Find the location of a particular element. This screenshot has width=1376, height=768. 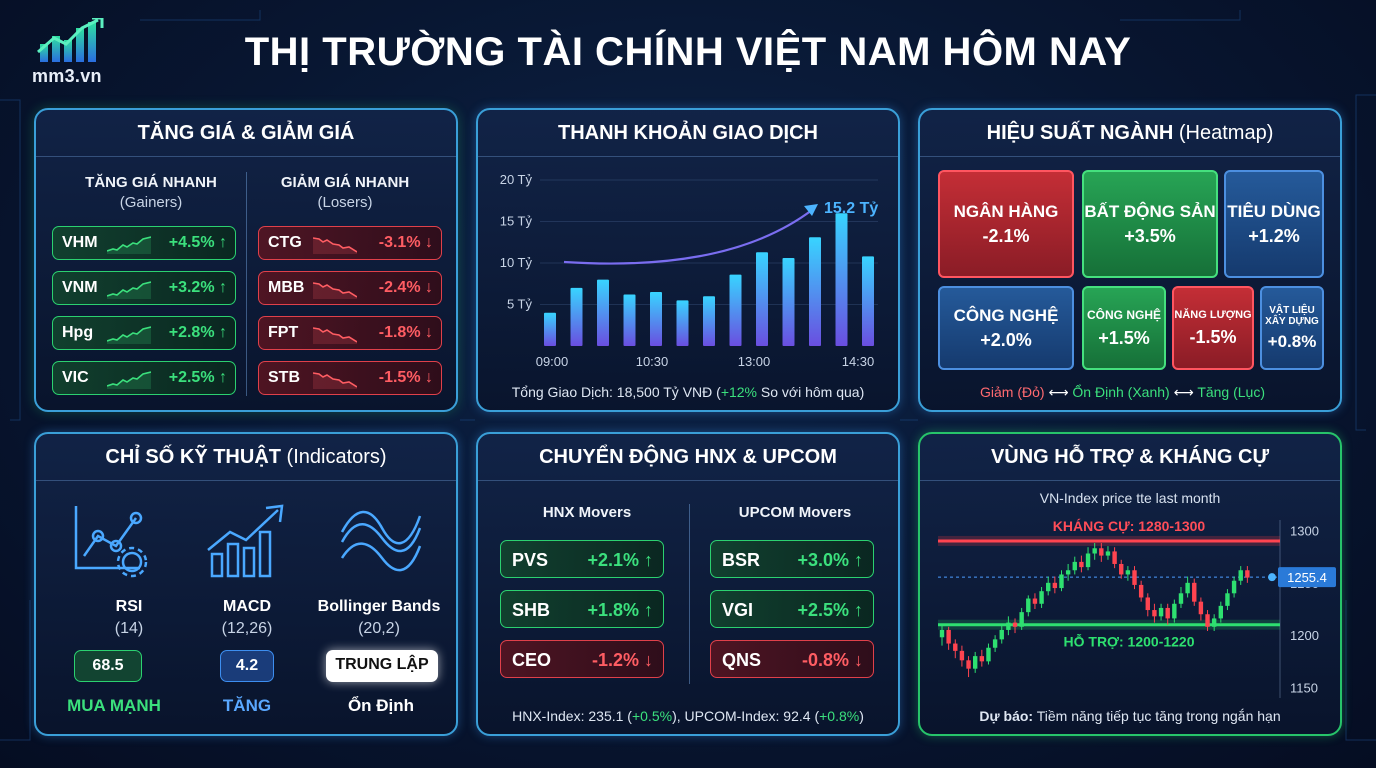

sparkline-up-icon is located at coordinates (129, 335).